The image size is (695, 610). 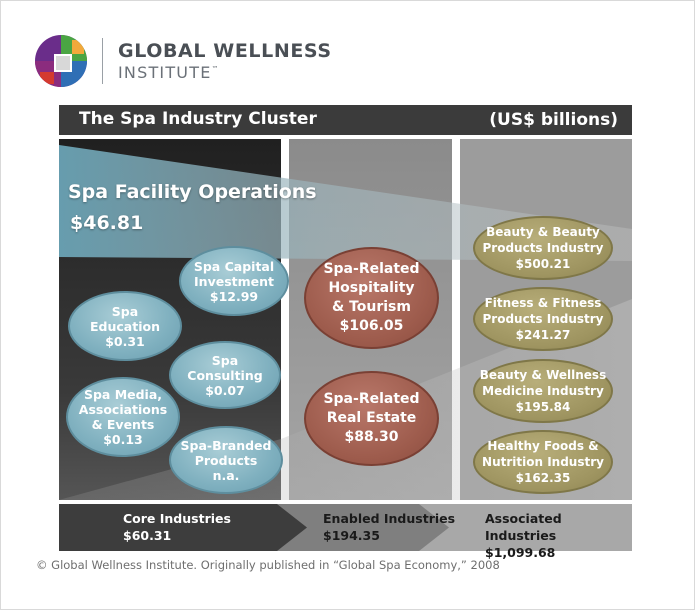 I want to click on ellipse-line: Education, so click(x=125, y=326).